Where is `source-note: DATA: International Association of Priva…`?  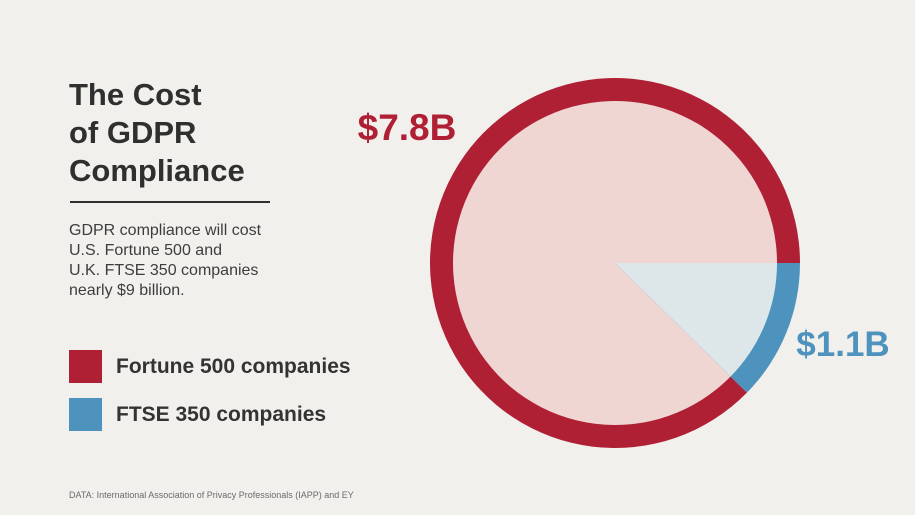 source-note: DATA: International Association of Priva… is located at coordinates (211, 495).